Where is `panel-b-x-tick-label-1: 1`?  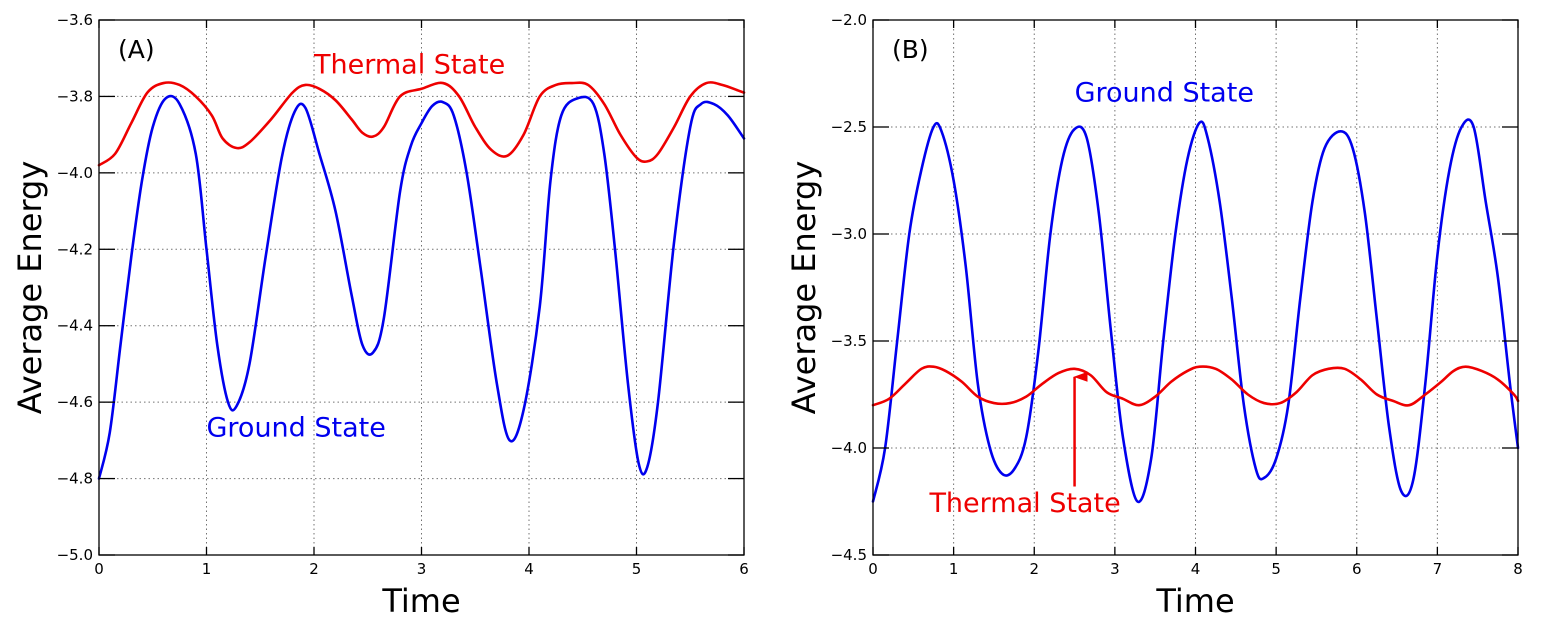
panel-b-x-tick-label-1: 1 is located at coordinates (954, 569).